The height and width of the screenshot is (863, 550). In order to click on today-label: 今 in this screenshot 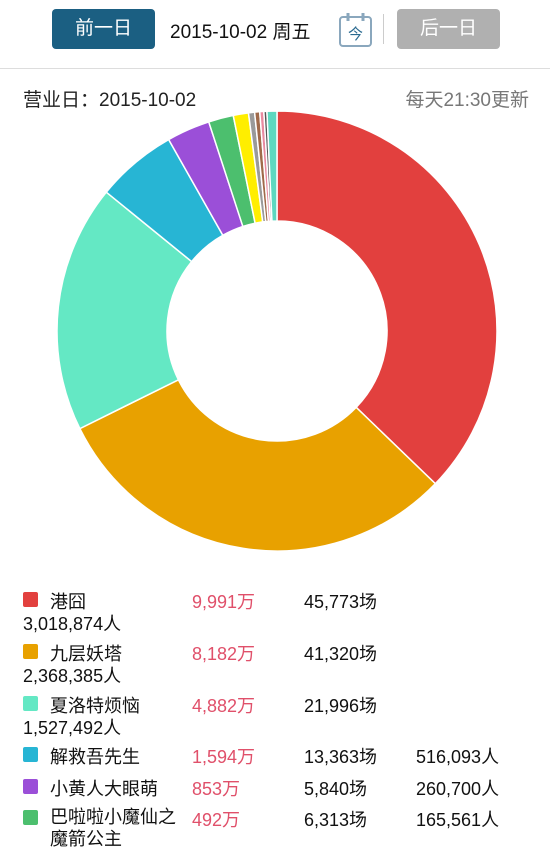, I will do `click(355, 34)`.